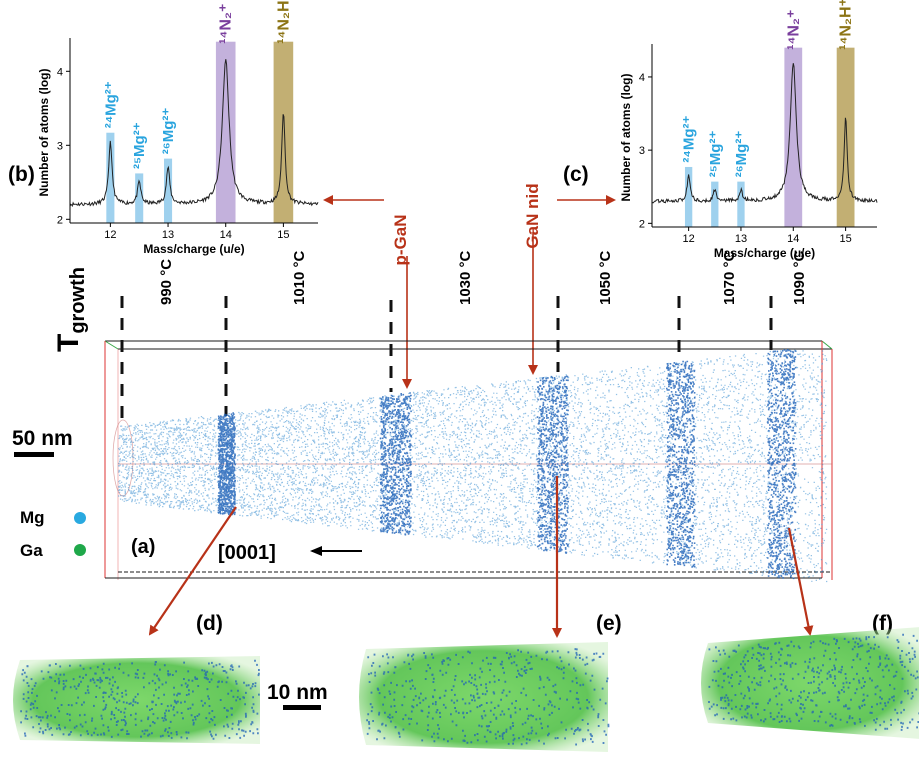 The width and height of the screenshot is (919, 772). What do you see at coordinates (882, 623) in the screenshot?
I see `panel-label-f: (f)` at bounding box center [882, 623].